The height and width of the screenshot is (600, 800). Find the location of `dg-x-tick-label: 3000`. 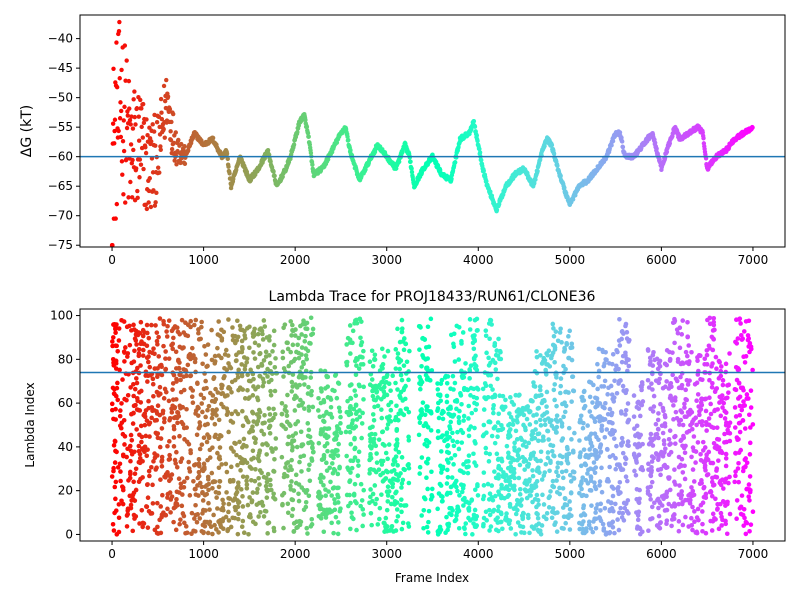

dg-x-tick-label: 3000 is located at coordinates (386, 260).